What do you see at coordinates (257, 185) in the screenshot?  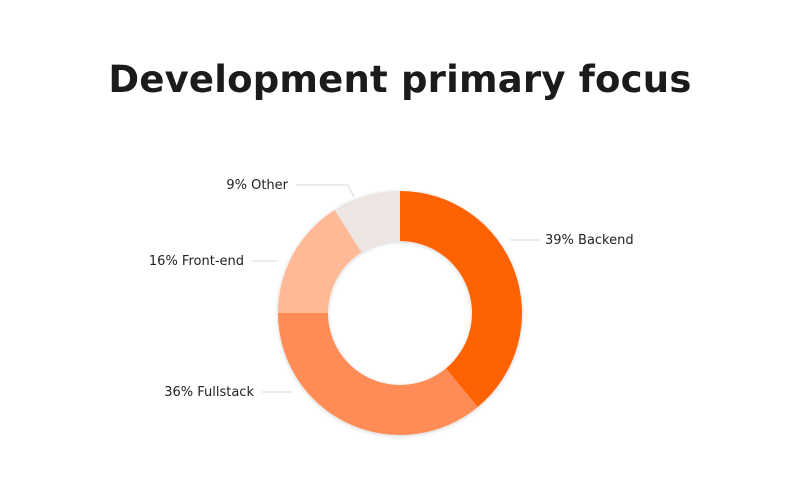 I see `slice-label-other: 9% Other` at bounding box center [257, 185].